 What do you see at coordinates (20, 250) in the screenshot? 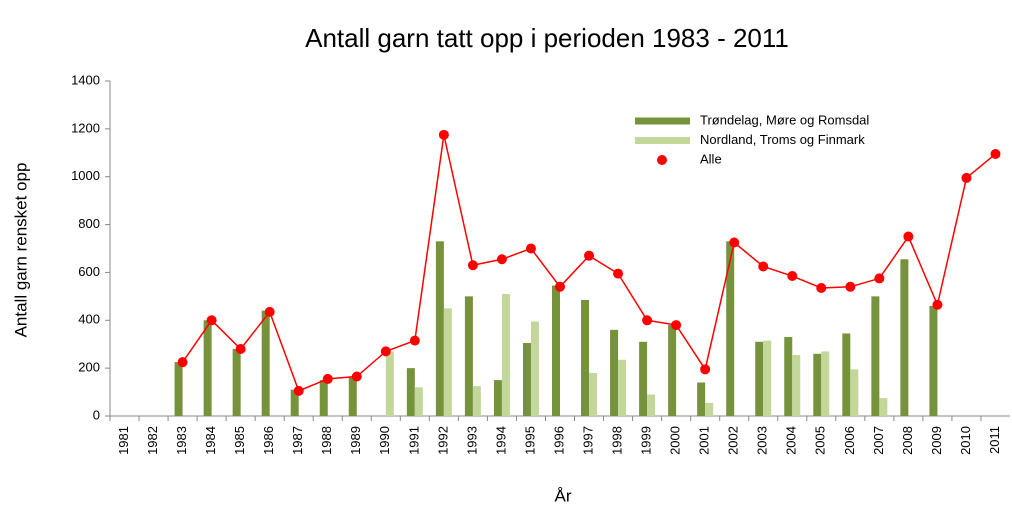
I see `y-axis-title: Antall garn rensket opp` at bounding box center [20, 250].